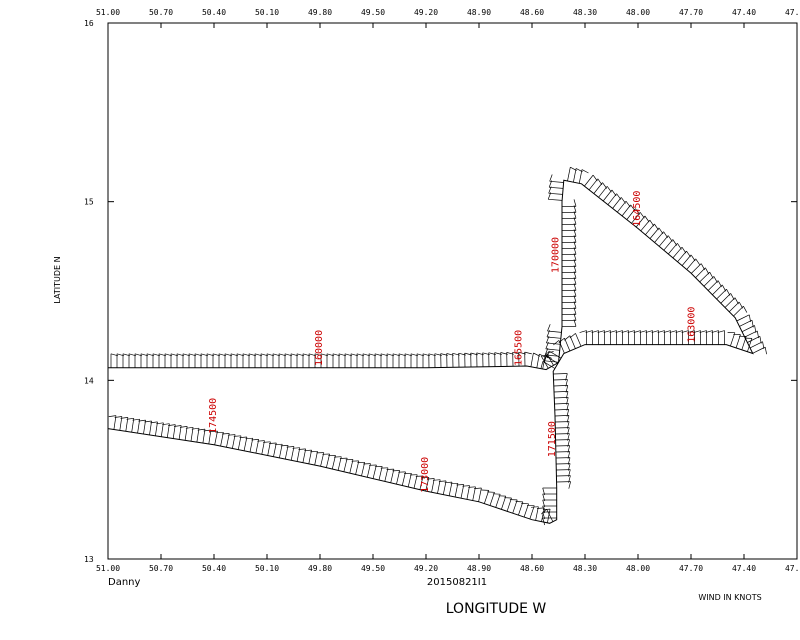  Describe the element at coordinates (729, 597) in the screenshot. I see `wind-units-label: WIND IN KNOTS` at that location.